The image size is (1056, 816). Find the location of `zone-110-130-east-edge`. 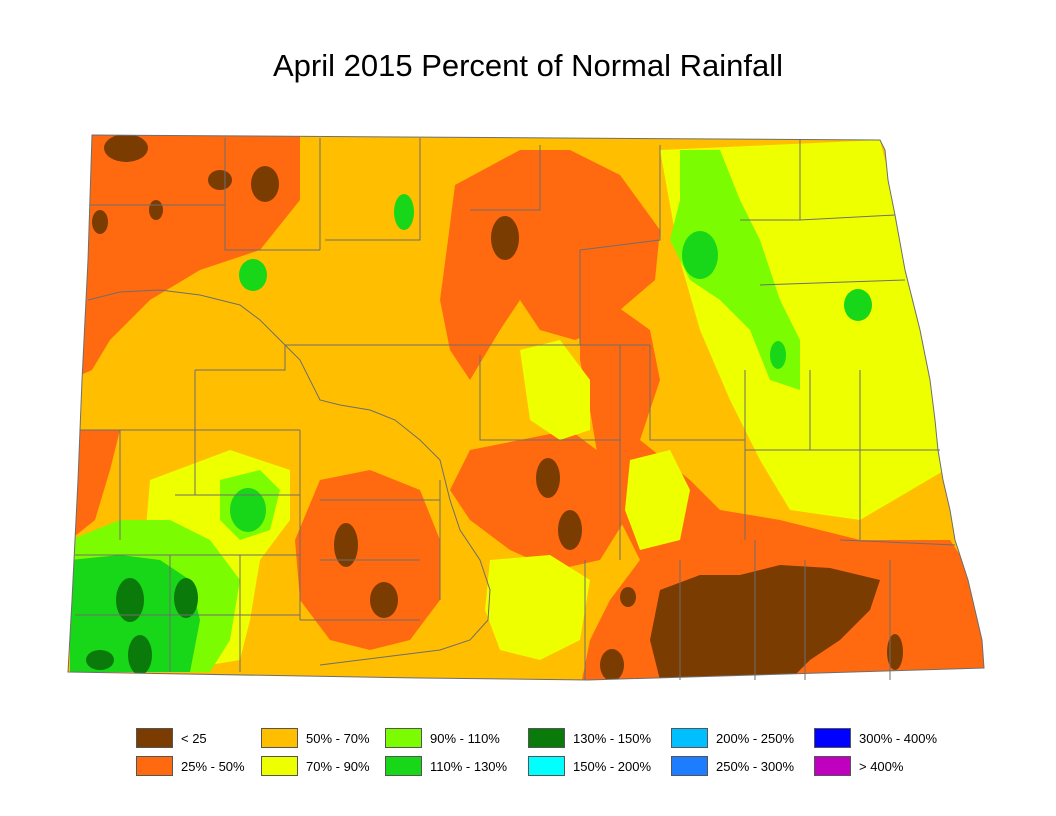

zone-110-130-east-edge is located at coordinates (858, 305).